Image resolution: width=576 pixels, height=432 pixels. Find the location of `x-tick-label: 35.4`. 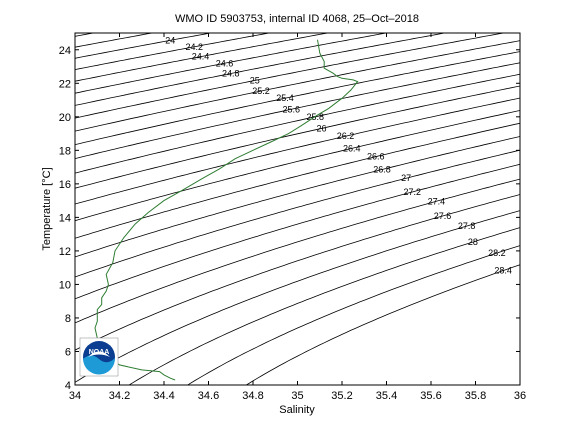

x-tick-label: 35.4 is located at coordinates (386, 396).